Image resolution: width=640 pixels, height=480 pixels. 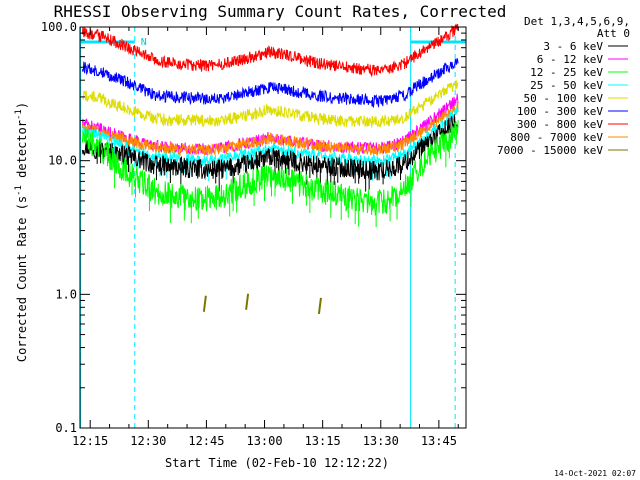 I want to click on x-tick-label: 12:45, so click(x=206, y=441).